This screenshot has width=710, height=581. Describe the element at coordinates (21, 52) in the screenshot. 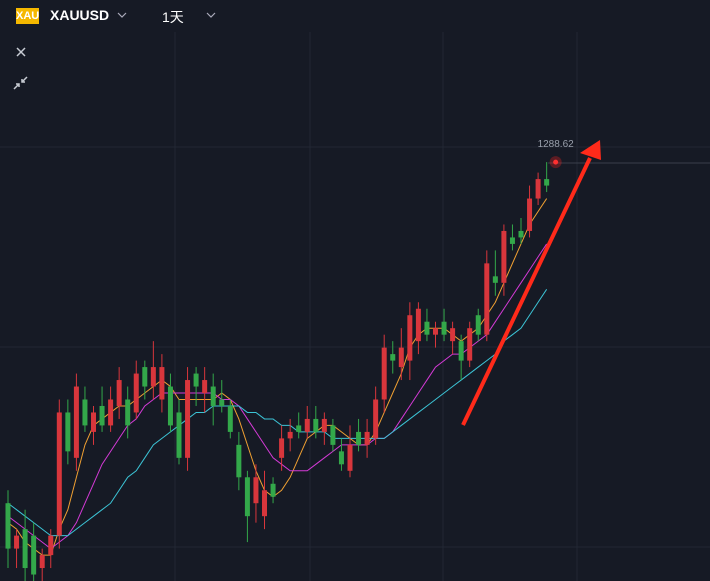

I see `close-icon` at that location.